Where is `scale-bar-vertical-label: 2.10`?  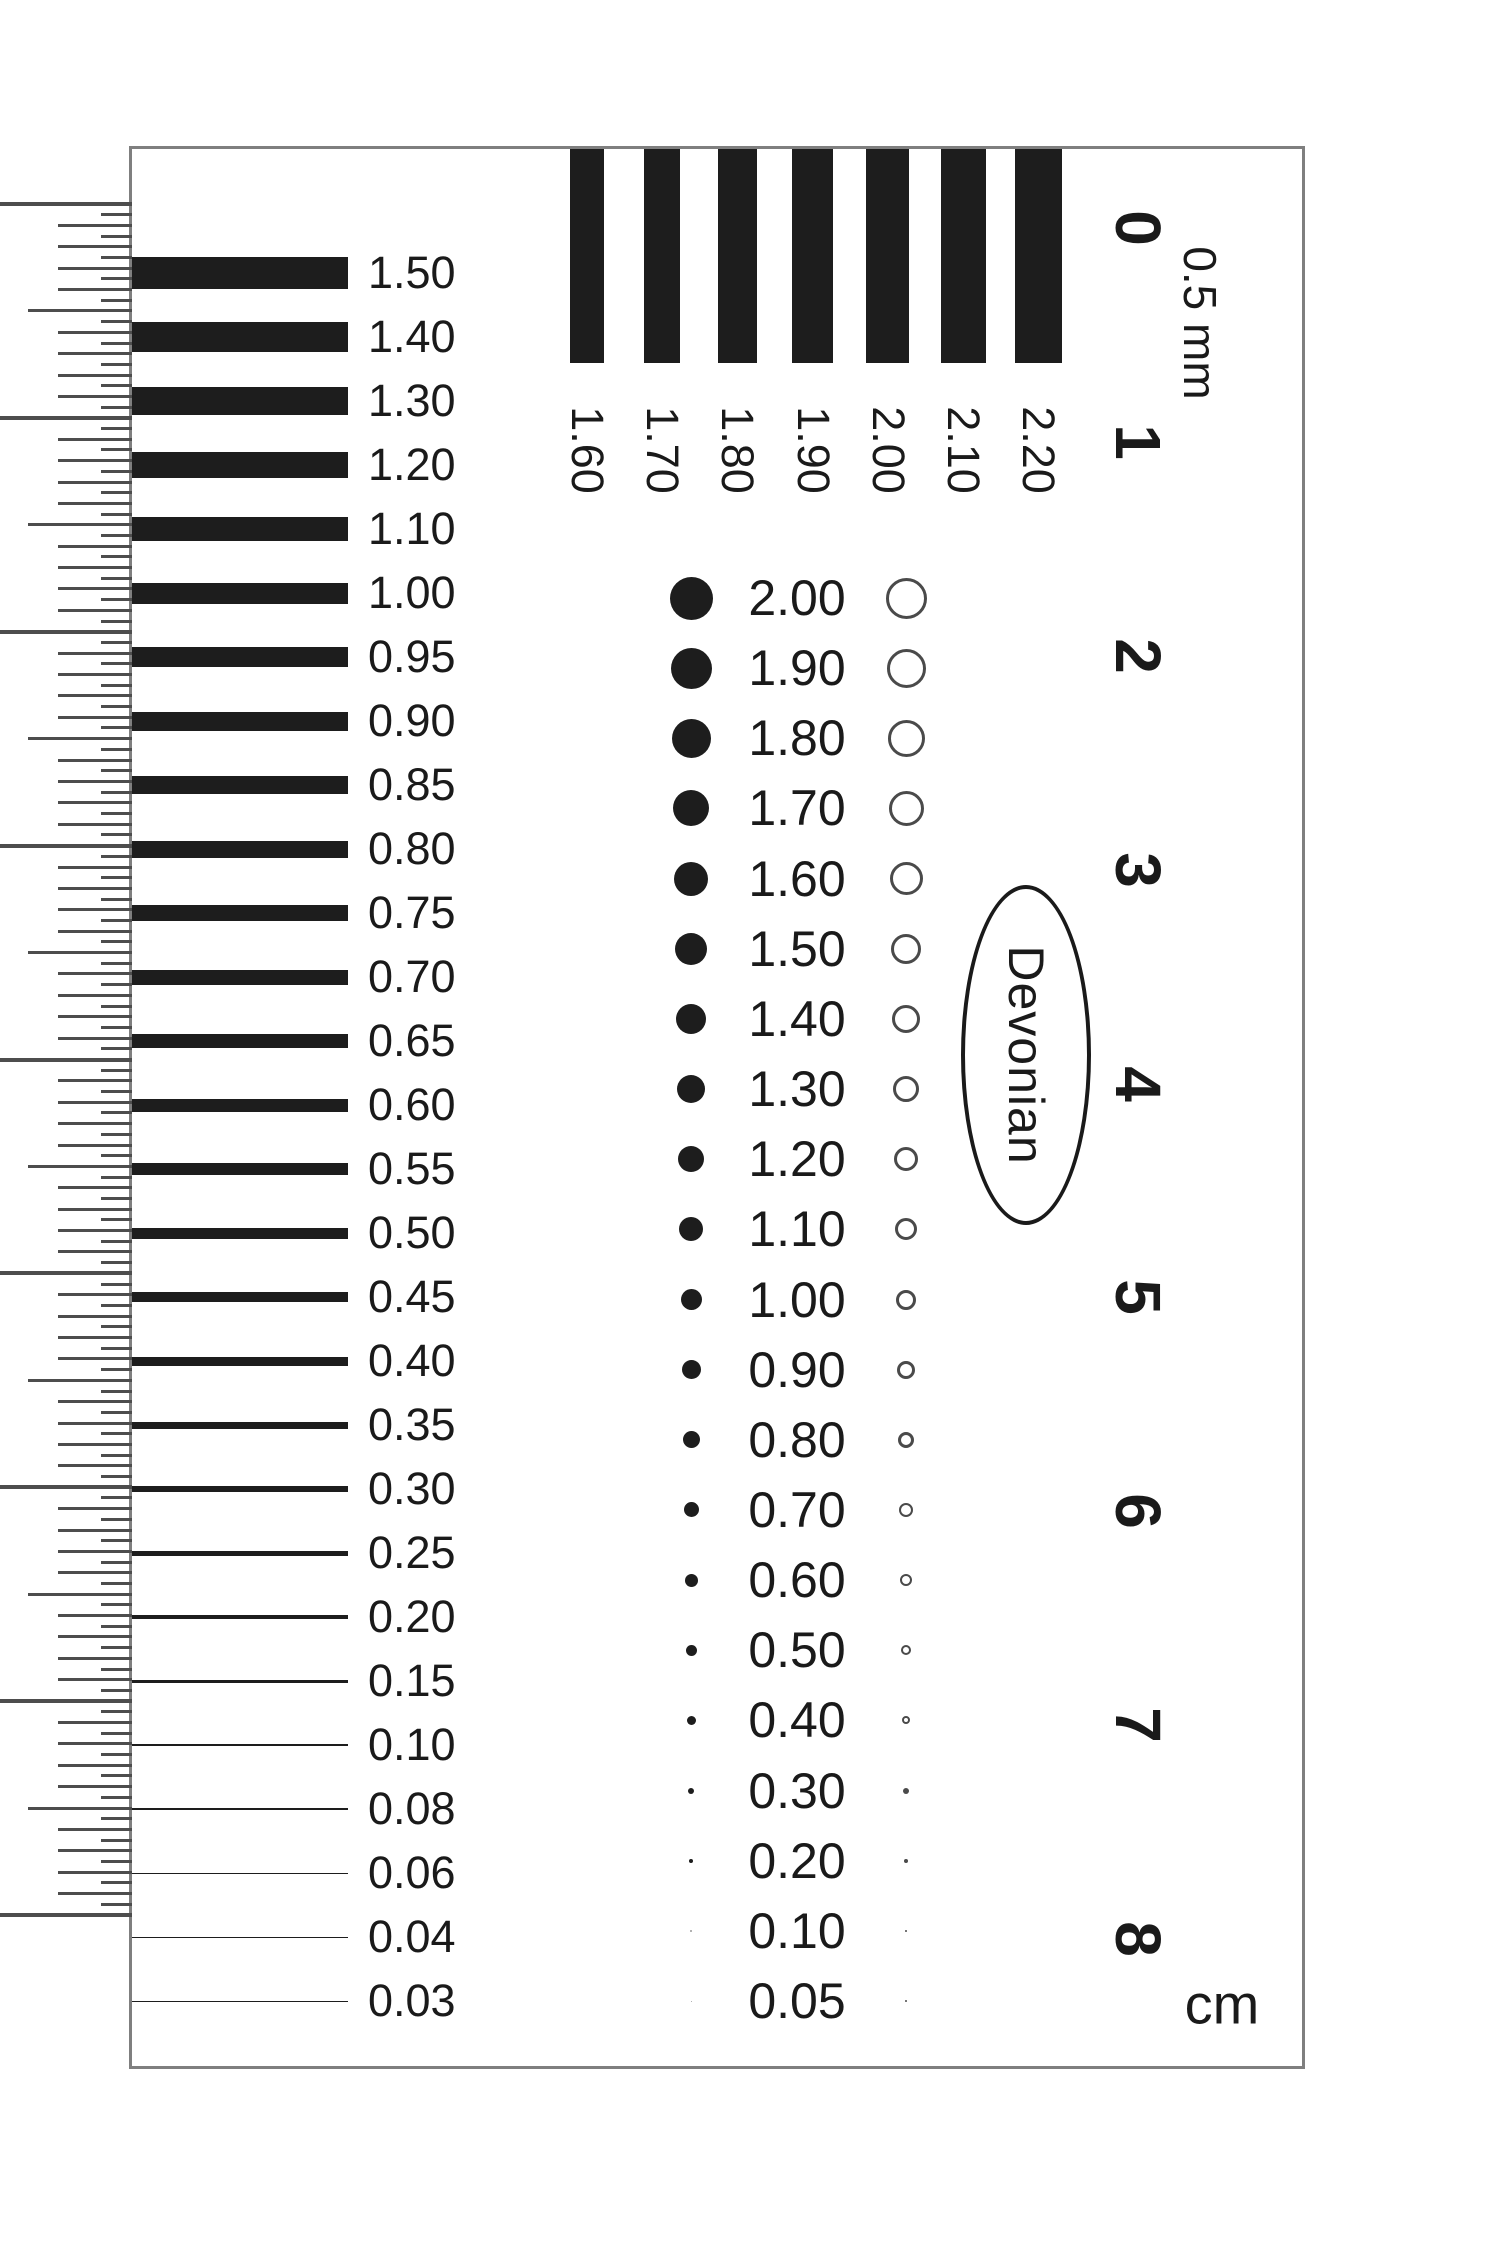 scale-bar-vertical-label: 2.10 is located at coordinates (963, 450).